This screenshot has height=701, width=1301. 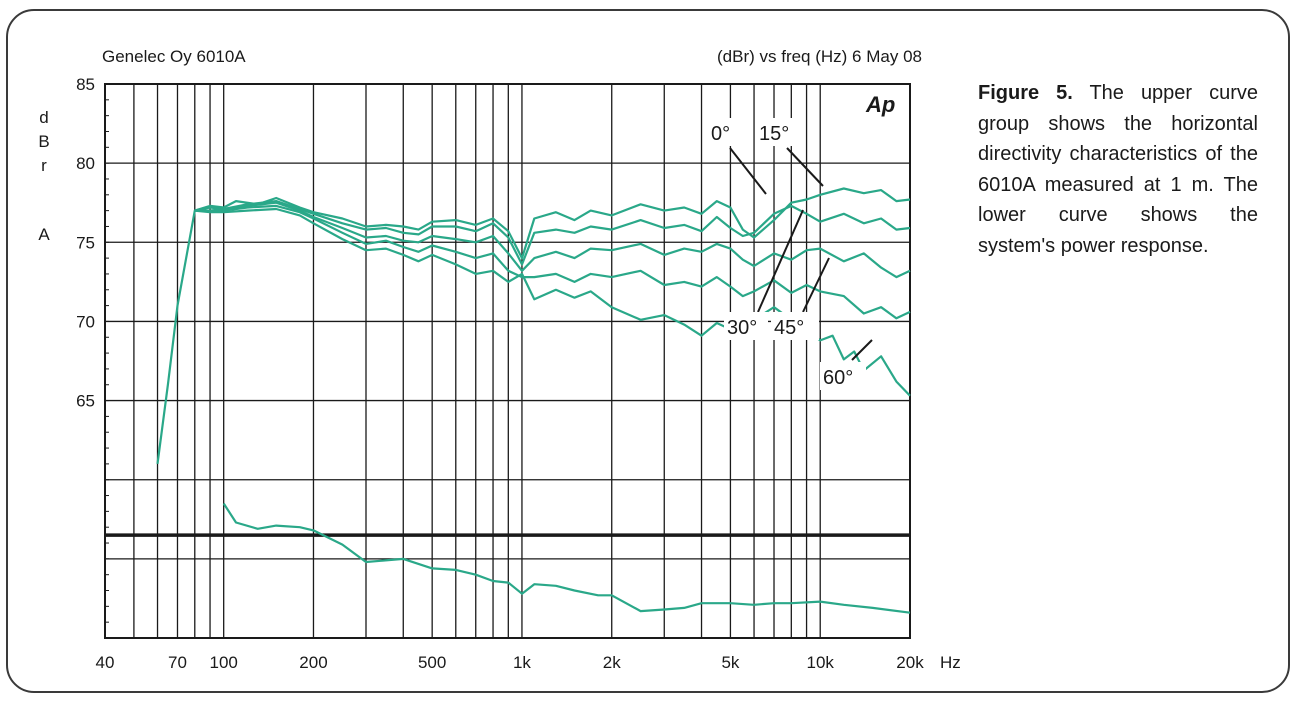 What do you see at coordinates (730, 662) in the screenshot?
I see `x-tick-label: 5k` at bounding box center [730, 662].